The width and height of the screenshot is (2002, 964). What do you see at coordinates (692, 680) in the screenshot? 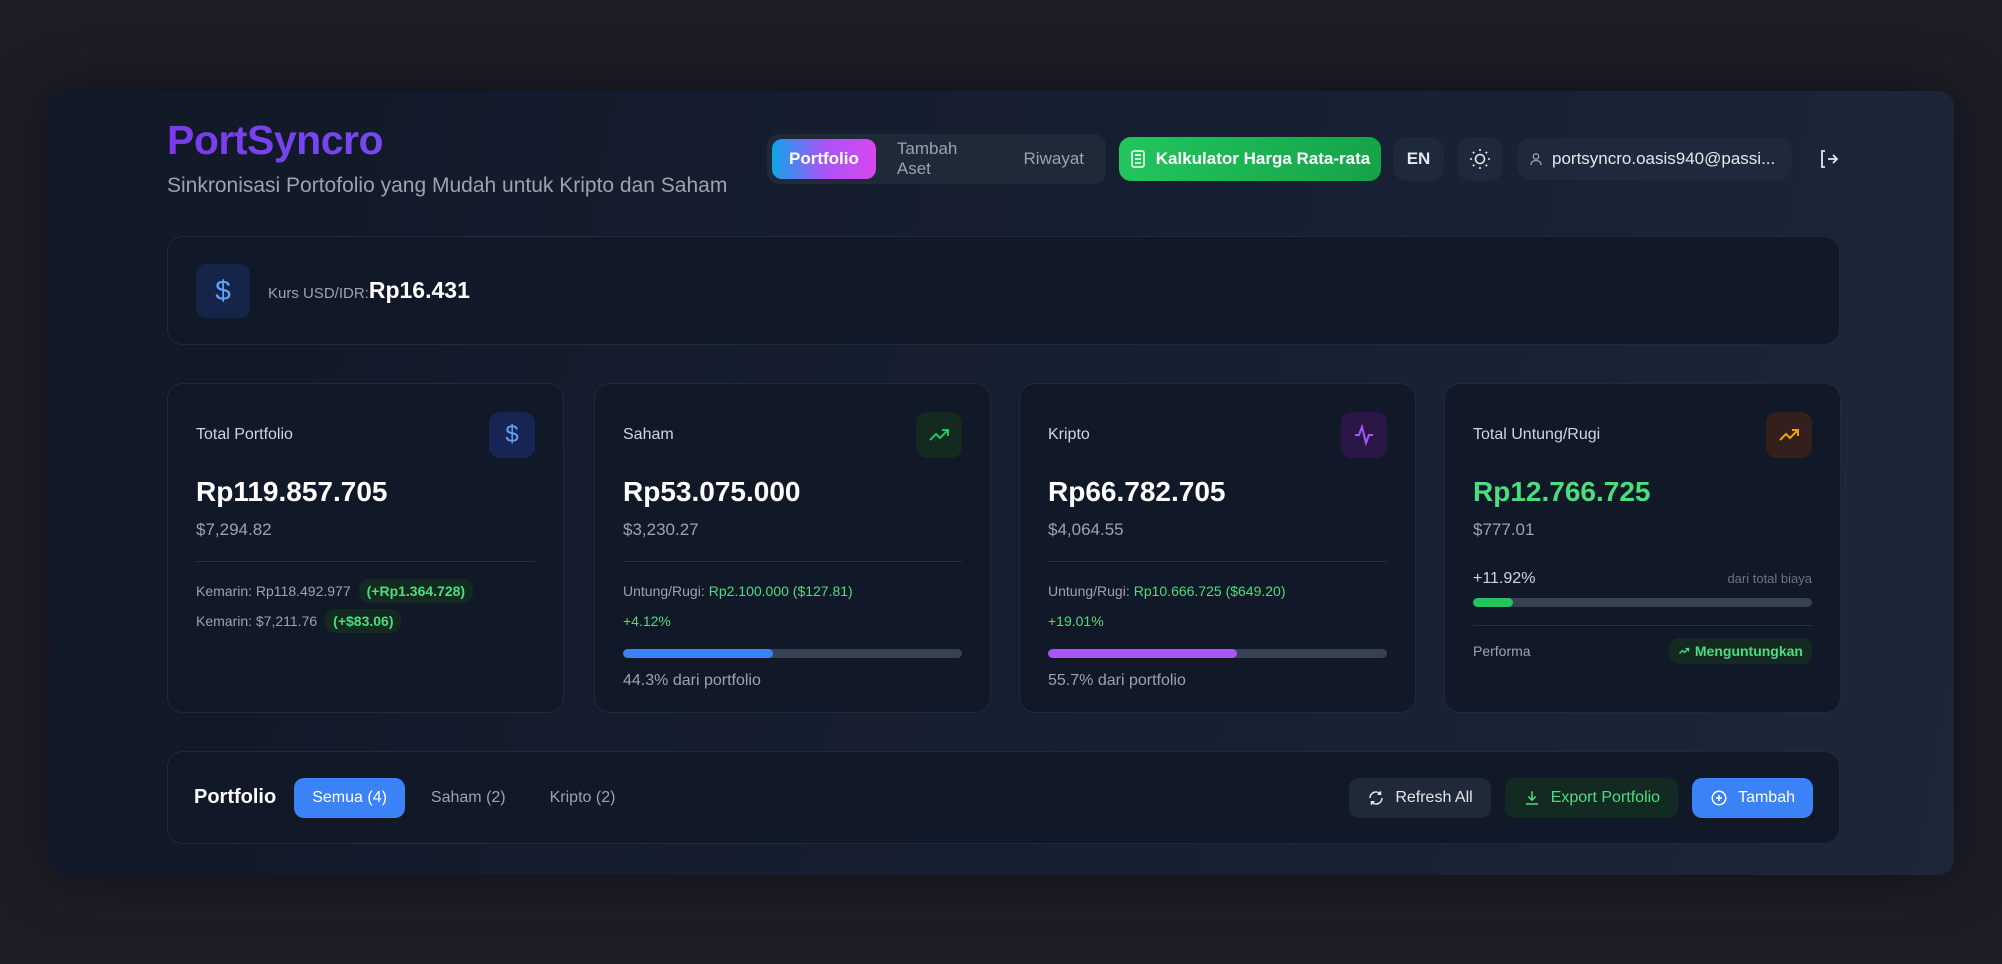
I see `share-label: 44.3% dari portfolio` at bounding box center [692, 680].